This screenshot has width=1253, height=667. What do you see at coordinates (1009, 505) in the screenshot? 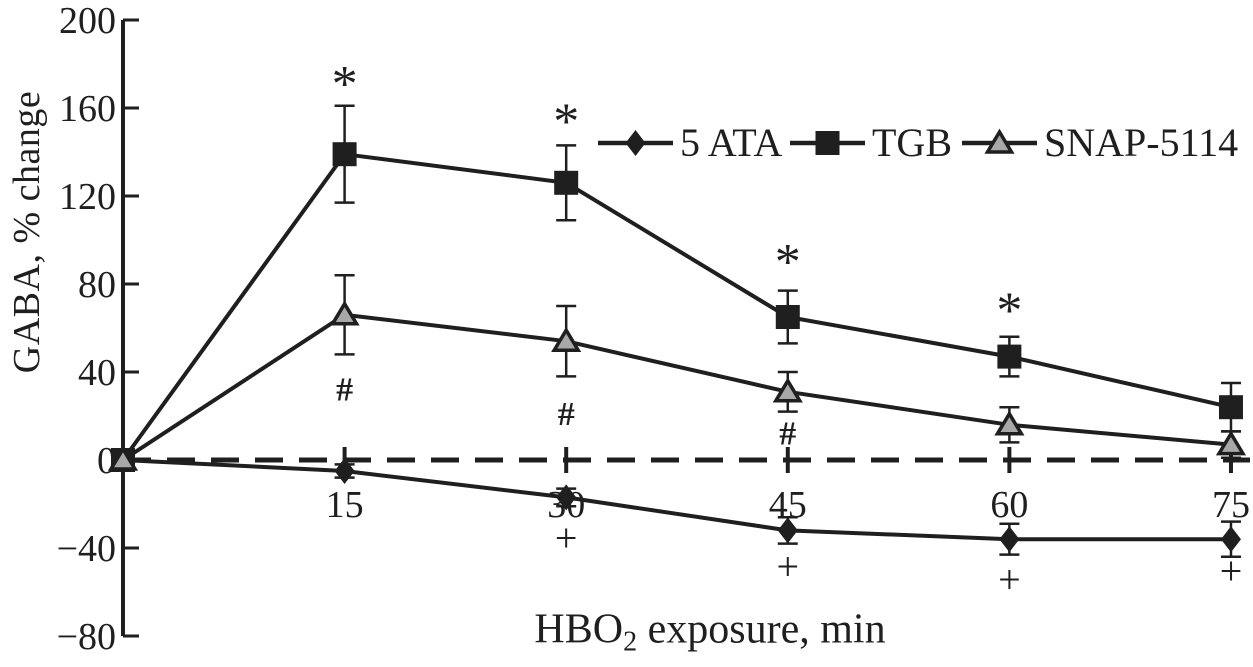
I see `x-tick-label: 60` at bounding box center [1009, 505].